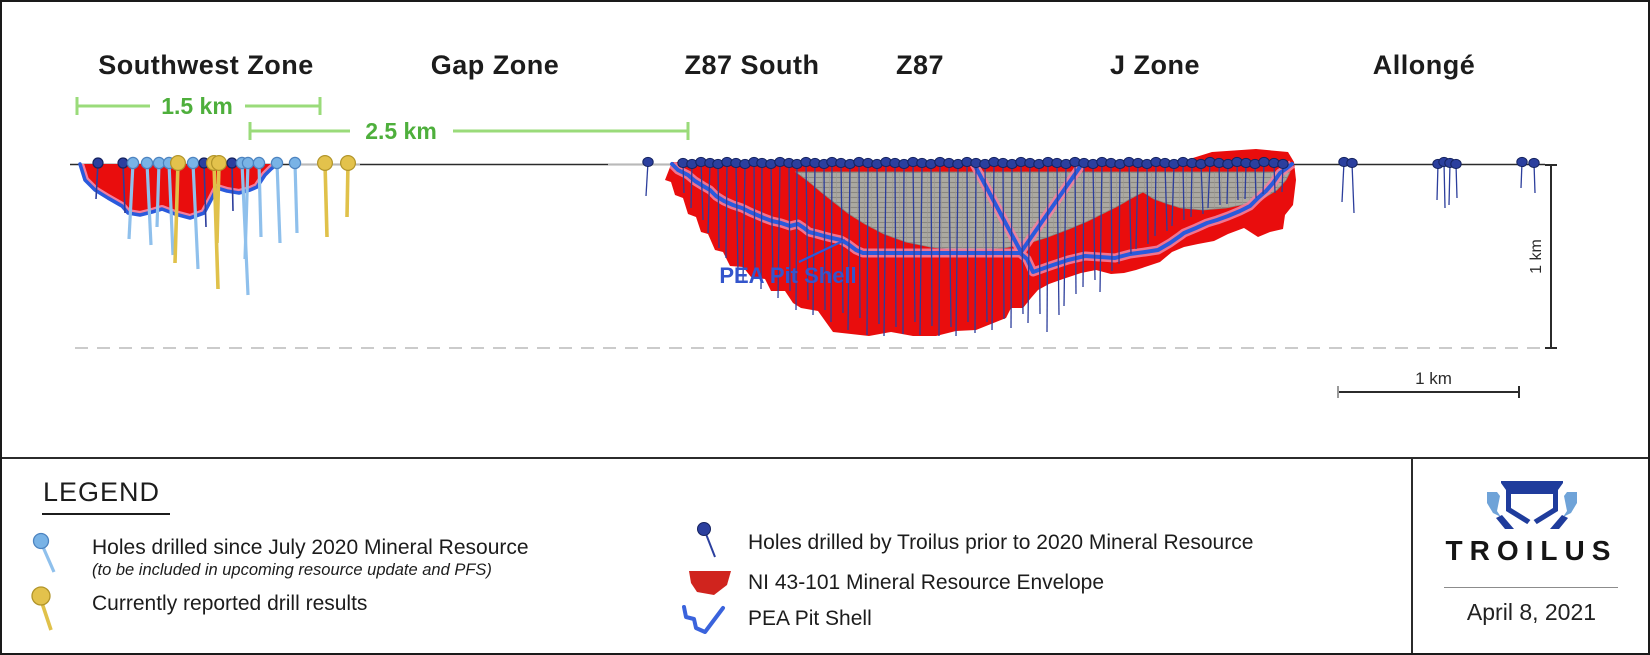 The width and height of the screenshot is (1650, 655). I want to click on dimension-bar-1.5km: 1.5 km, so click(198, 106).